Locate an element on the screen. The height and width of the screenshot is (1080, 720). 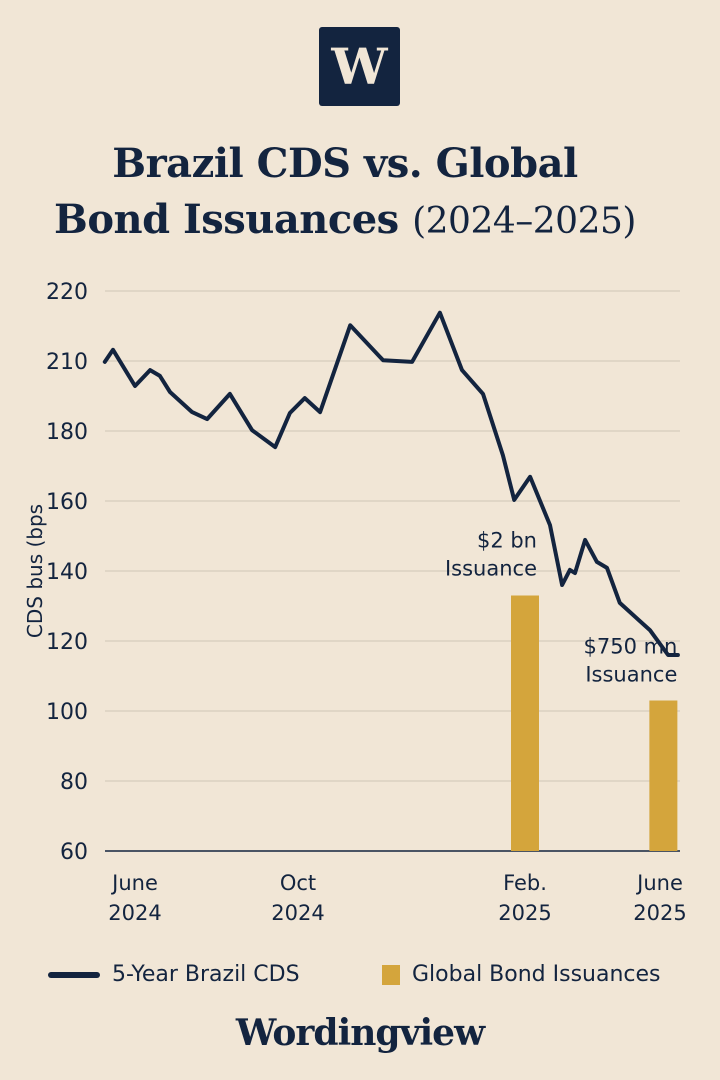
y-tick-label: 160 is located at coordinates (67, 502).